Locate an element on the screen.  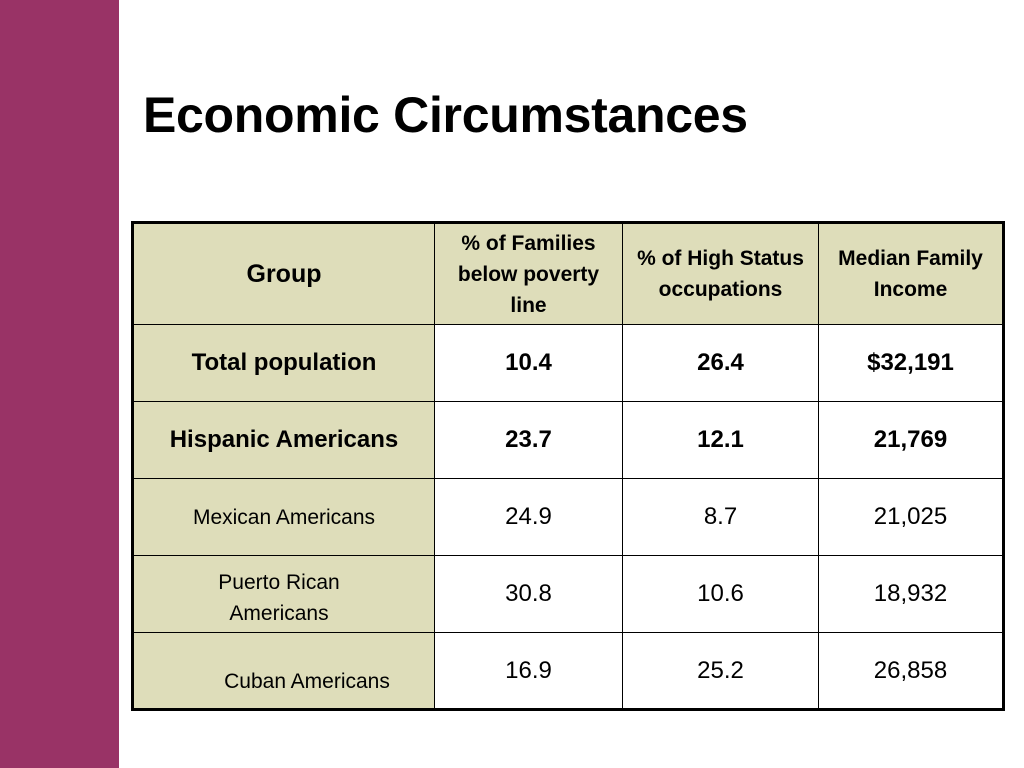
group-cell: Cuban Americans is located at coordinates (283, 671).